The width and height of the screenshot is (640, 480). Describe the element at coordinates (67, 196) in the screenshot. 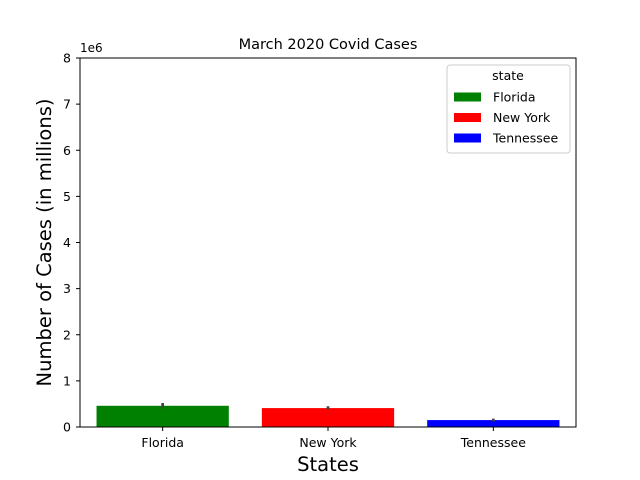

I see `y-tick-label: 5` at that location.